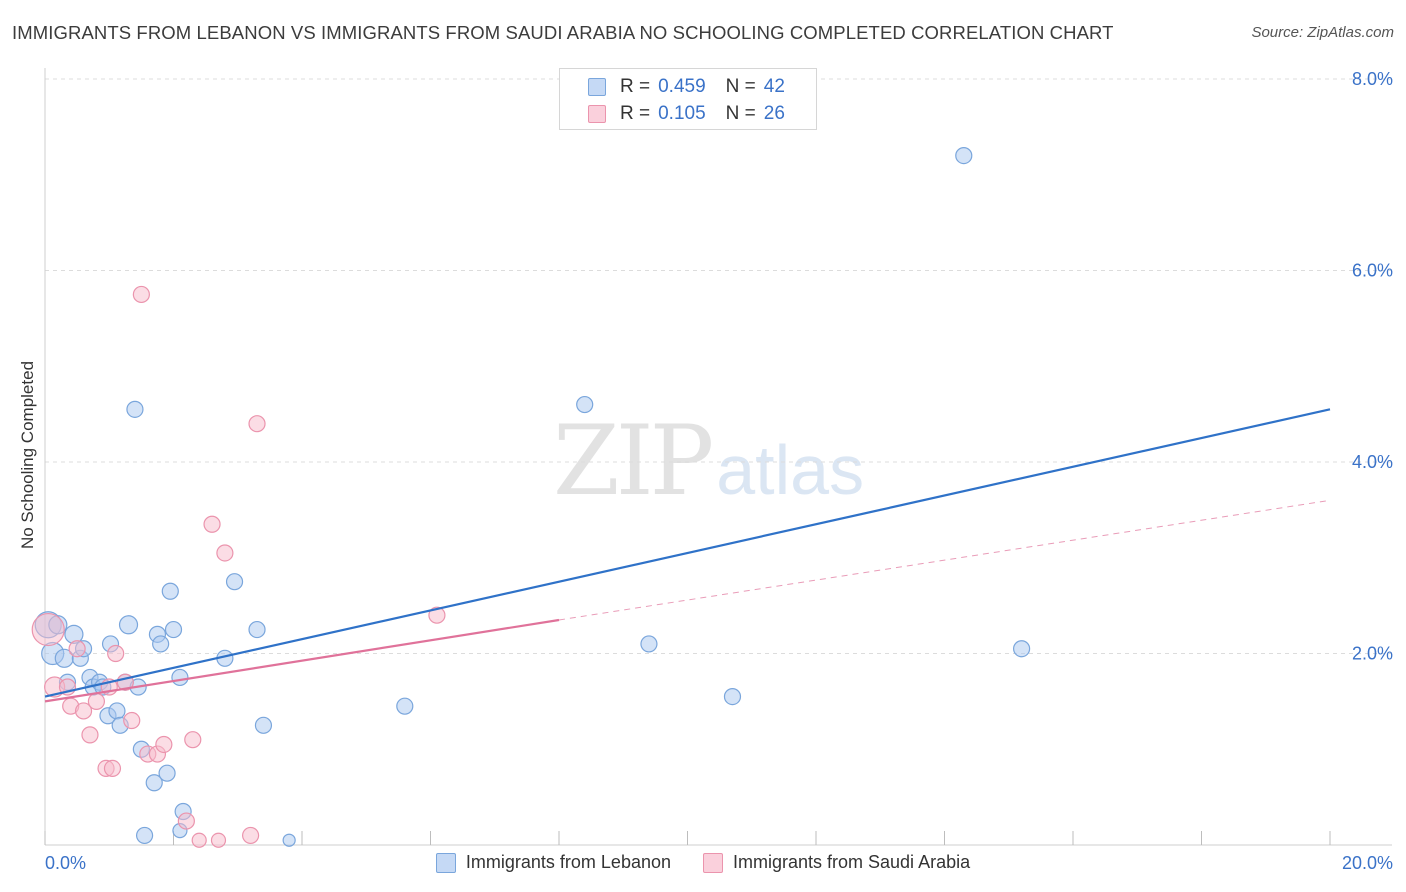 This screenshot has width=1406, height=892. What do you see at coordinates (713, 862) in the screenshot?
I see `series-swatch-saudi` at bounding box center [713, 862].